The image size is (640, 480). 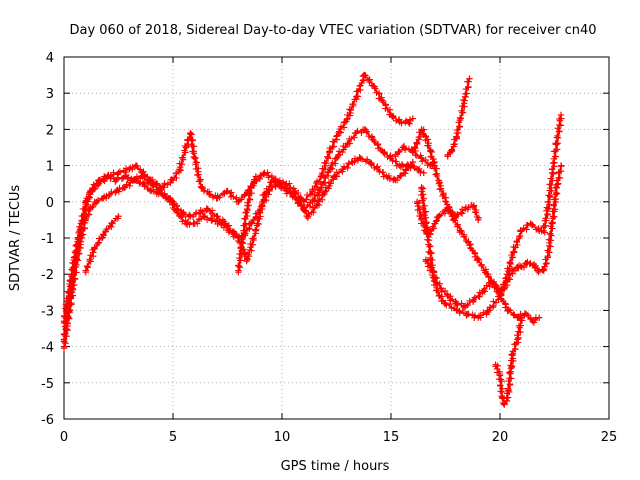 I want to click on y-tick-label: 1, so click(x=50, y=167).